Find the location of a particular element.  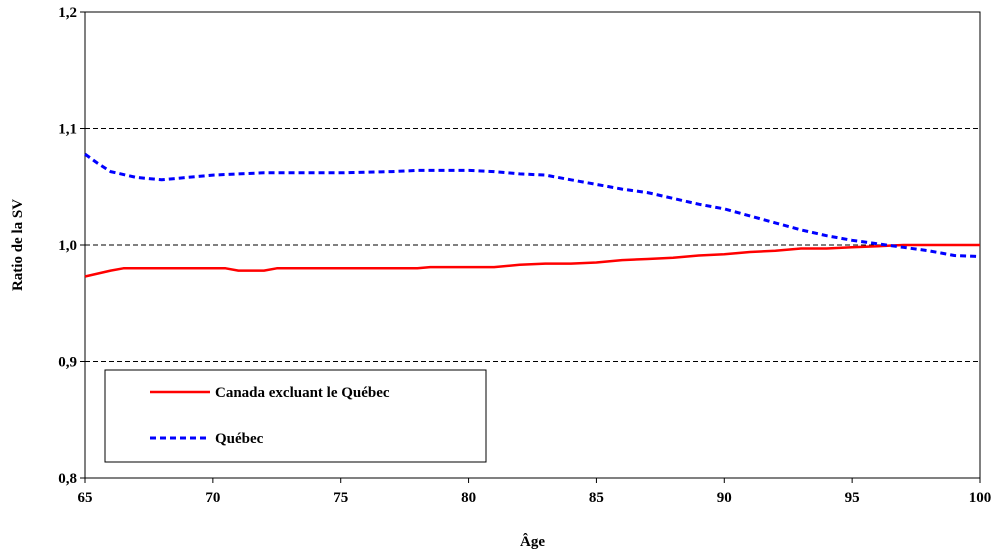

legend-box is located at coordinates (295, 416).